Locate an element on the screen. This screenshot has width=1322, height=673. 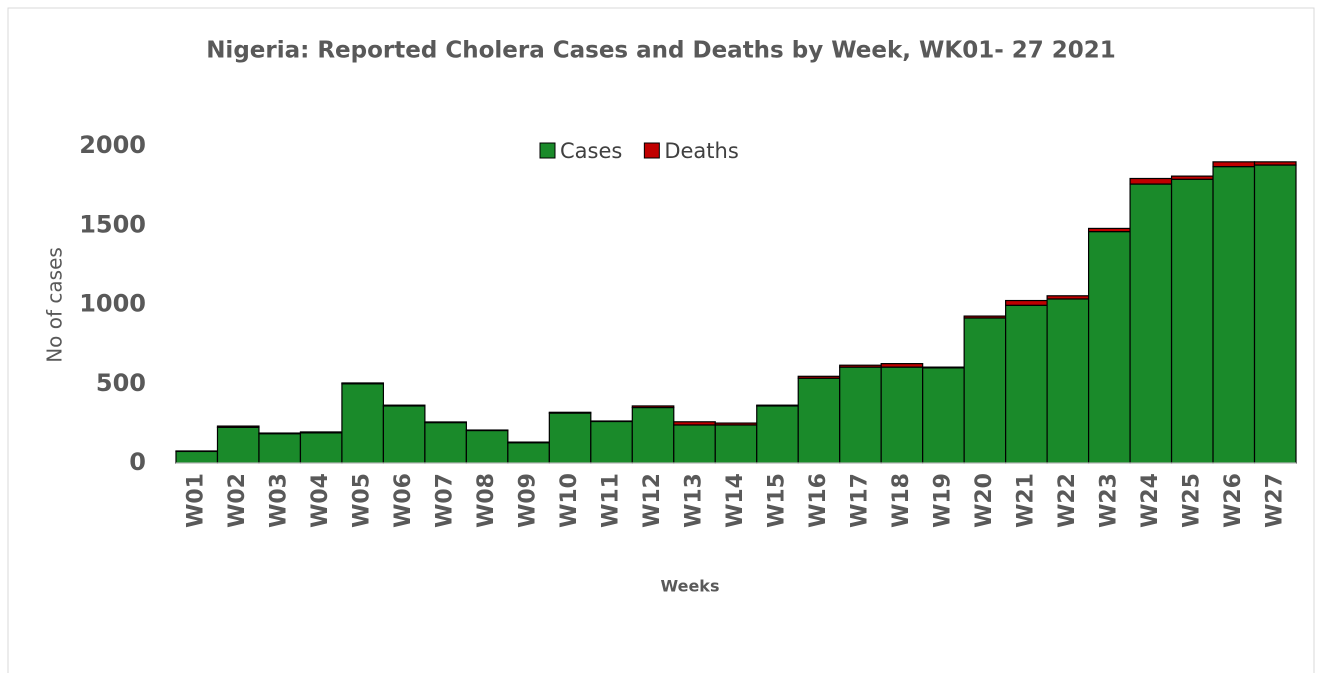
x-tick-label: W05 is located at coordinates (362, 500).